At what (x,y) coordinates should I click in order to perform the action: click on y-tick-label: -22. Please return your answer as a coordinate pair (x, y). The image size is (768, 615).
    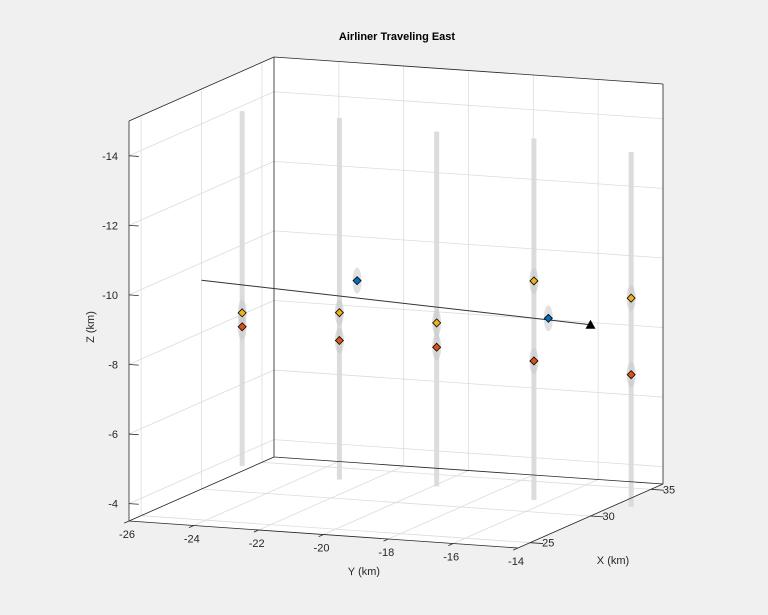
    Looking at the image, I should click on (257, 544).